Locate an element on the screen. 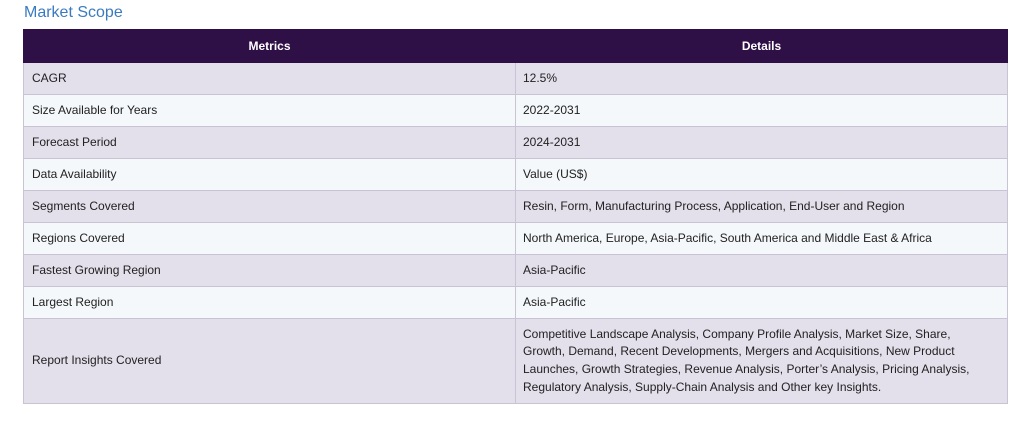  metric-cell: Fastest Growing Region is located at coordinates (269, 270).